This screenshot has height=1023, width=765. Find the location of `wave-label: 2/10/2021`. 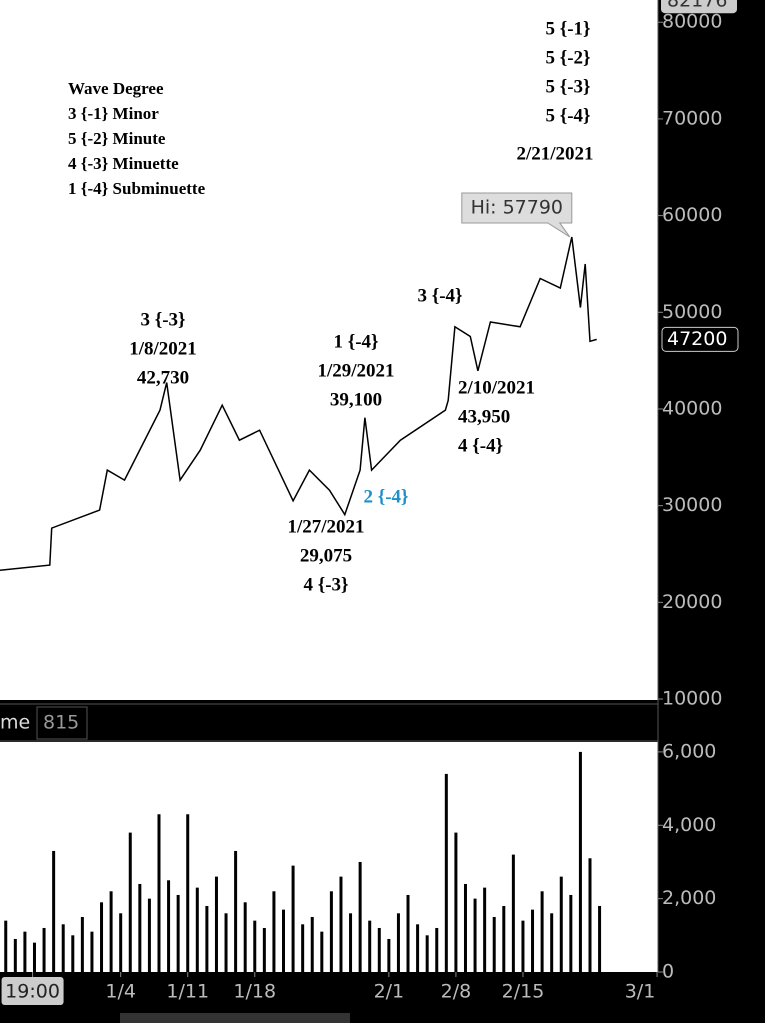

wave-label: 2/10/2021 is located at coordinates (496, 387).